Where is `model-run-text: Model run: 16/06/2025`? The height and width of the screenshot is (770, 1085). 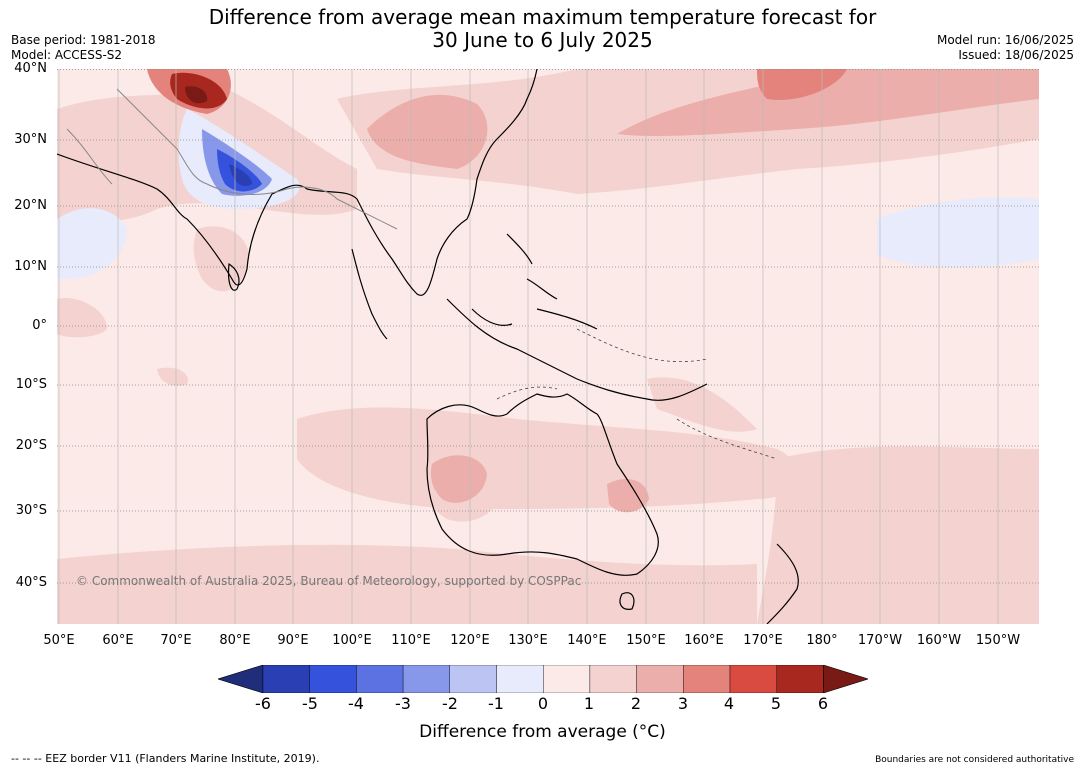
model-run-text: Model run: 16/06/2025 is located at coordinates (1005, 40).